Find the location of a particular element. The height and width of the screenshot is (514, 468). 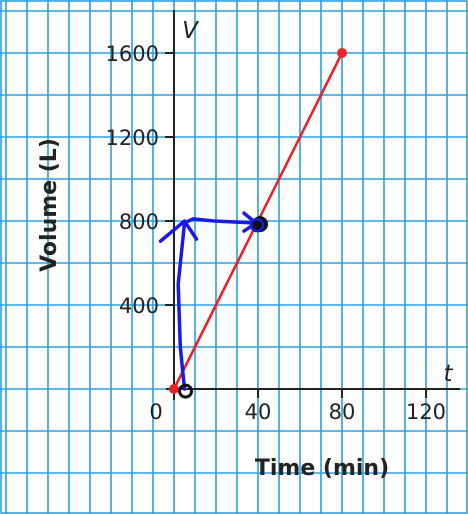

handwritten-annotation is located at coordinates (213, 305).